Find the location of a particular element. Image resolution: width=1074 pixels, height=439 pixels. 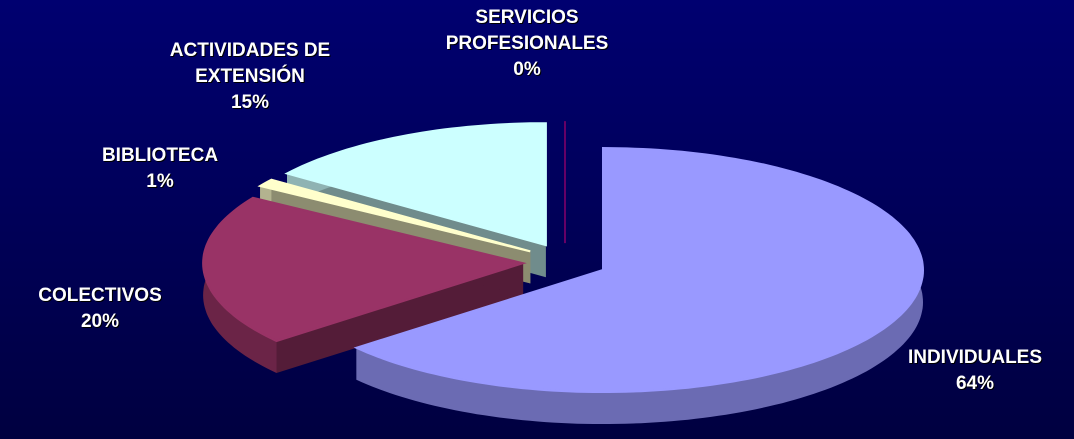

slice-label: SERVICIOS PROFESIONALES 0% is located at coordinates (527, 44).